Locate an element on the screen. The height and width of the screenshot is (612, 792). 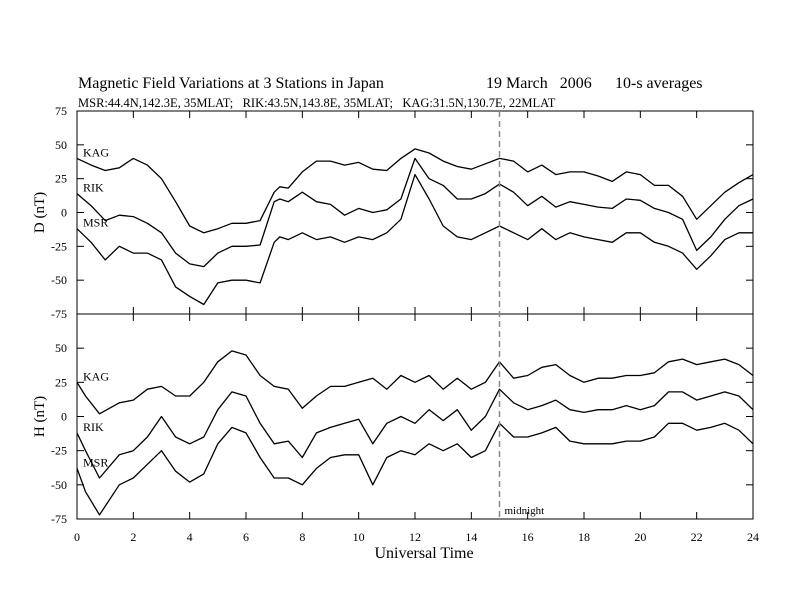
chart-date: 19 March 2006 is located at coordinates (539, 83).